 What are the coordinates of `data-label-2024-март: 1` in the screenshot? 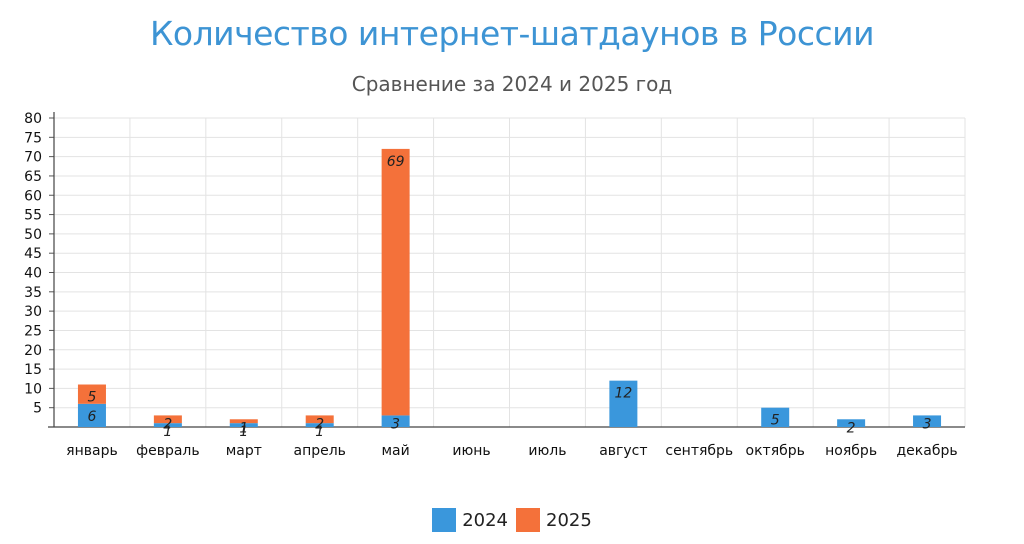 It's located at (243, 432).